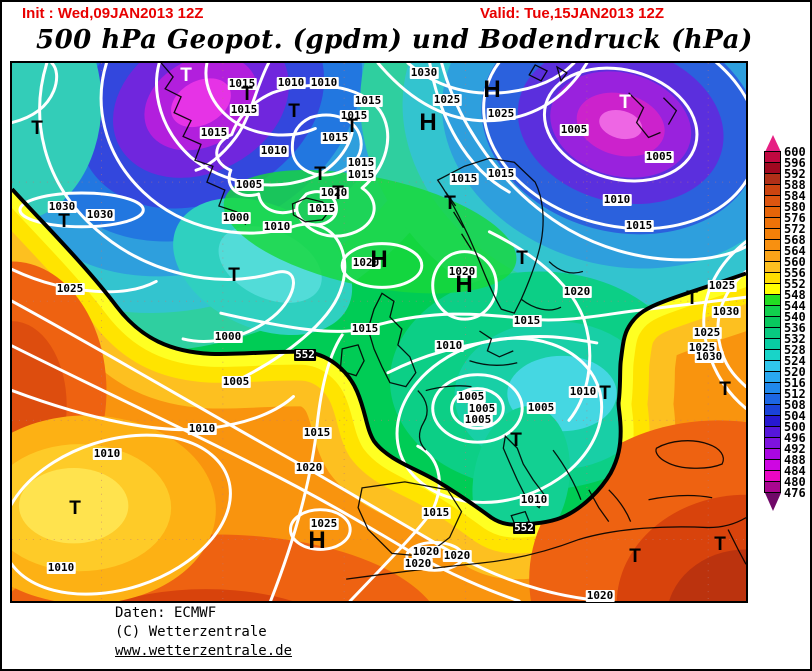 Image resolution: width=812 pixels, height=671 pixels. Describe the element at coordinates (795, 284) in the screenshot. I see `colorbar-tick-label: 552` at that location.